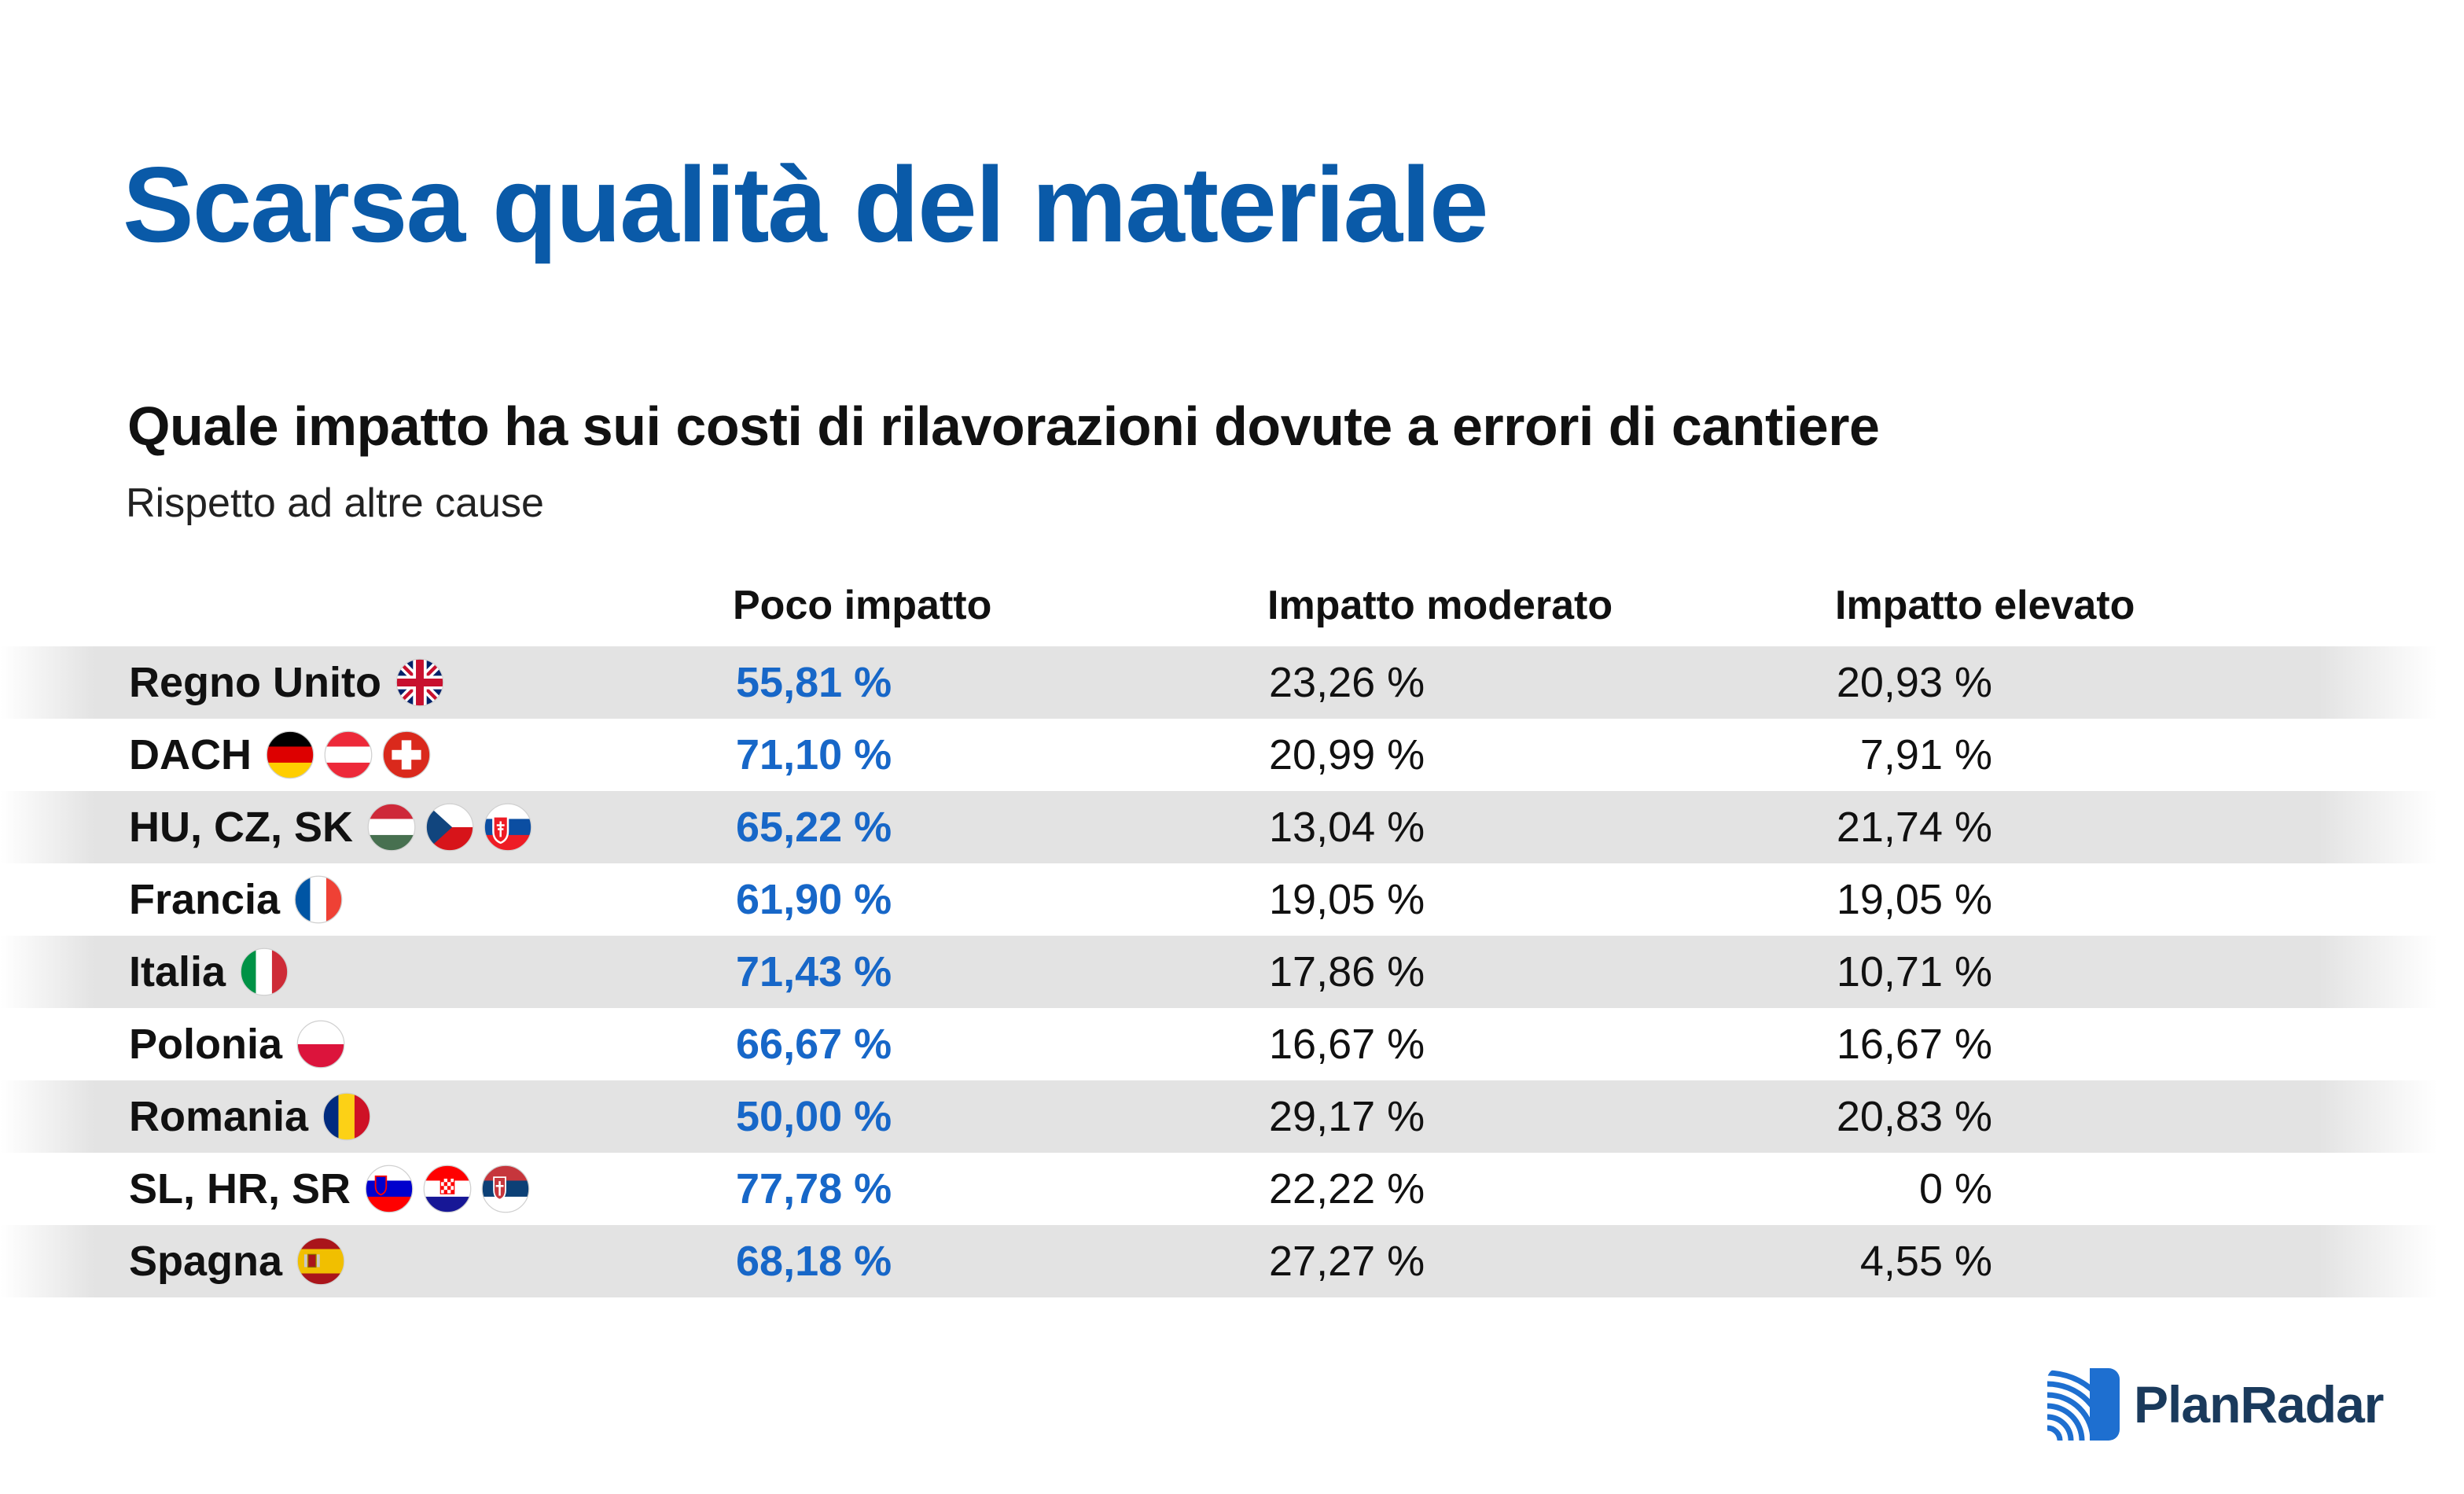 The width and height of the screenshot is (2464, 1494). I want to click on value-impatto-elevato: 19,05 %, so click(1914, 900).